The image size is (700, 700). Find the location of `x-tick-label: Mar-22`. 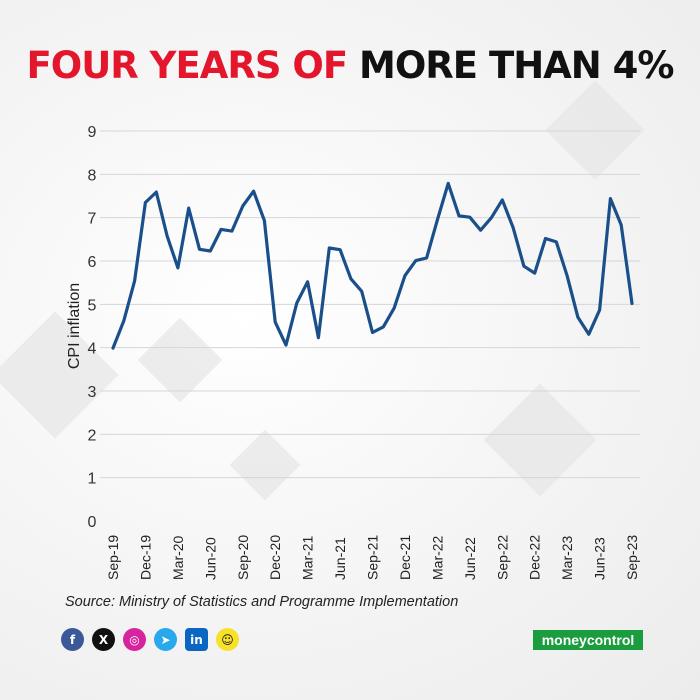

x-tick-label: Mar-22 is located at coordinates (437, 557).